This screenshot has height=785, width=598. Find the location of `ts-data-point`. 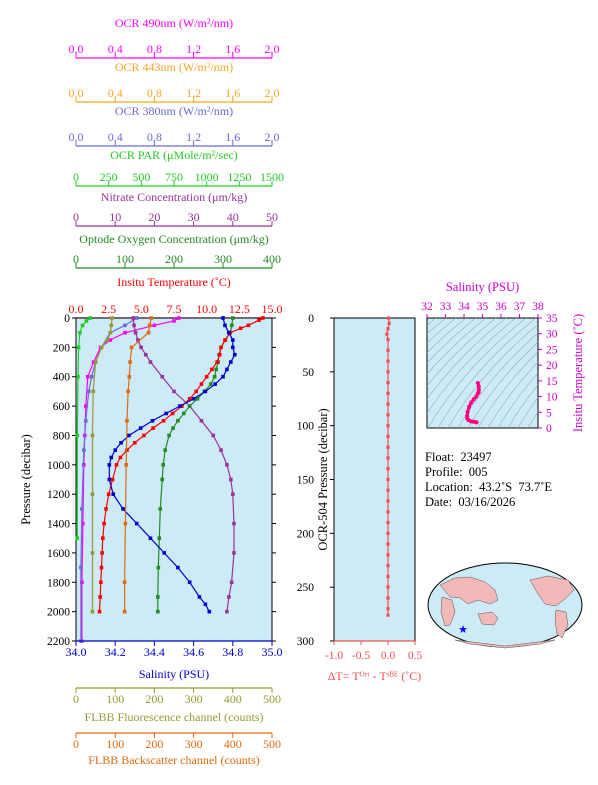

ts-data-point is located at coordinates (467, 411).